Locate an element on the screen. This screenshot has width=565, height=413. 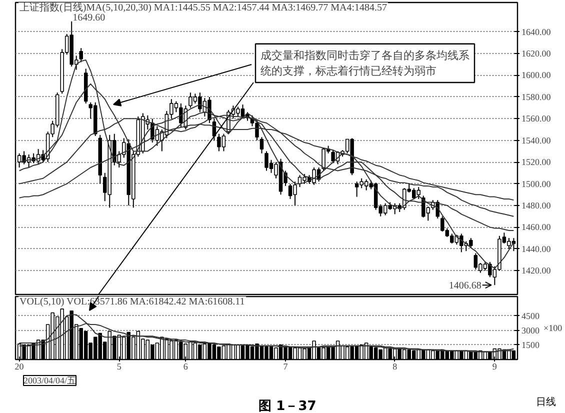
y-tick-label: 1640.00 is located at coordinates (537, 31).